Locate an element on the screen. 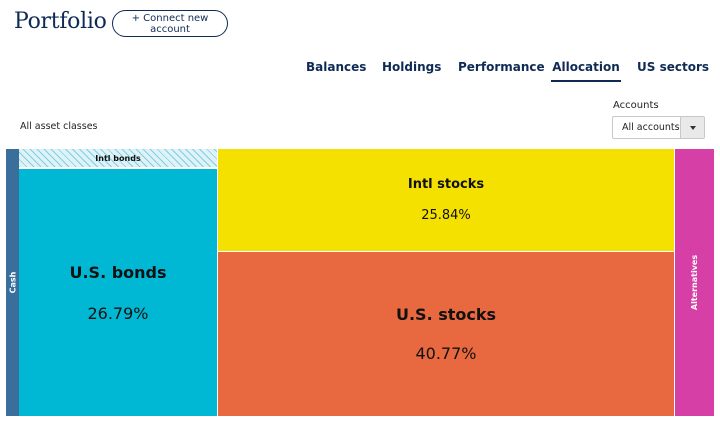  tab-performance: Performance is located at coordinates (501, 67).